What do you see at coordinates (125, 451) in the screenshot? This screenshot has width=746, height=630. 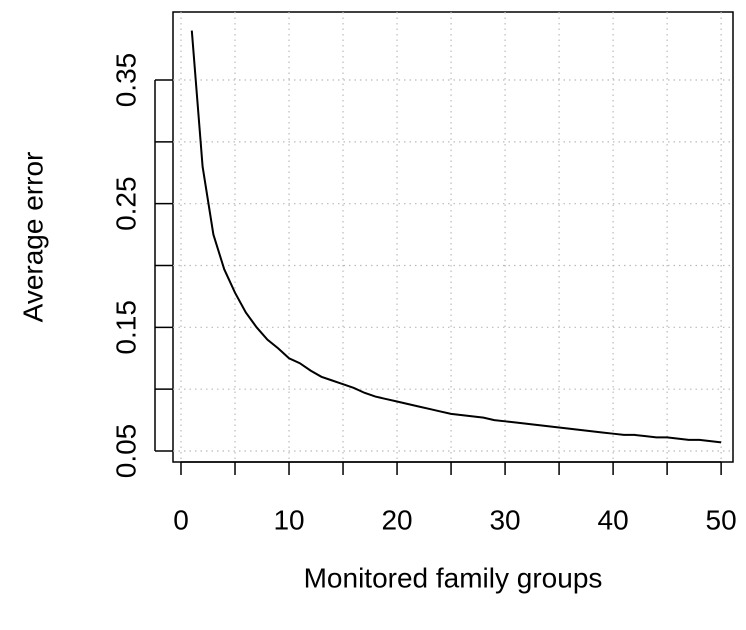 I see `y-tick-label: 0.05` at bounding box center [125, 451].